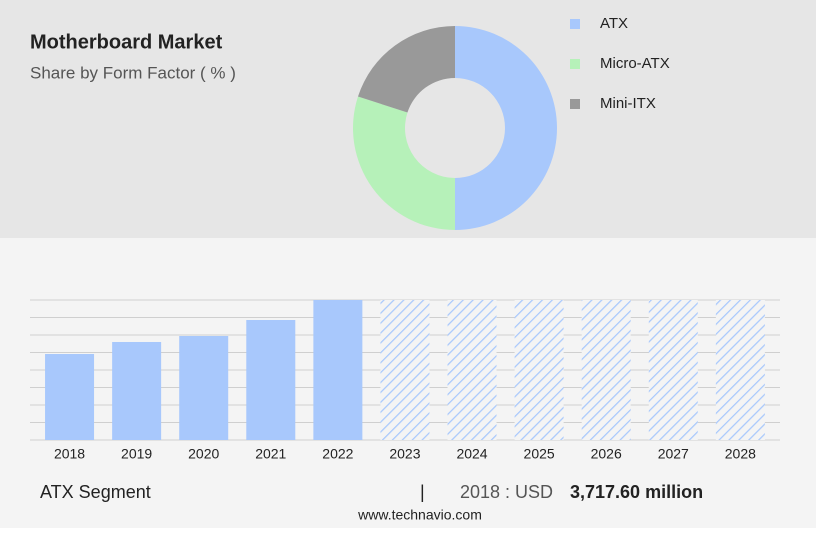 This screenshot has width=816, height=533. What do you see at coordinates (506, 492) in the screenshot?
I see `footer-year: 2018 : USD` at bounding box center [506, 492].